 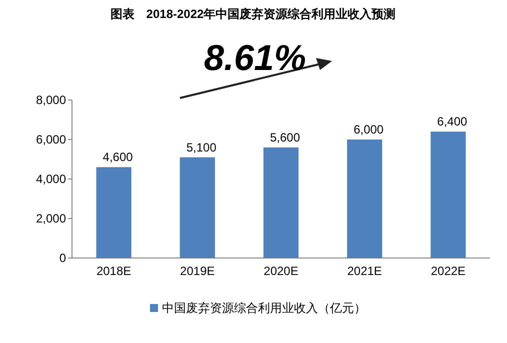 What do you see at coordinates (51, 100) in the screenshot?
I see `y-tick-label: 8,000` at bounding box center [51, 100].